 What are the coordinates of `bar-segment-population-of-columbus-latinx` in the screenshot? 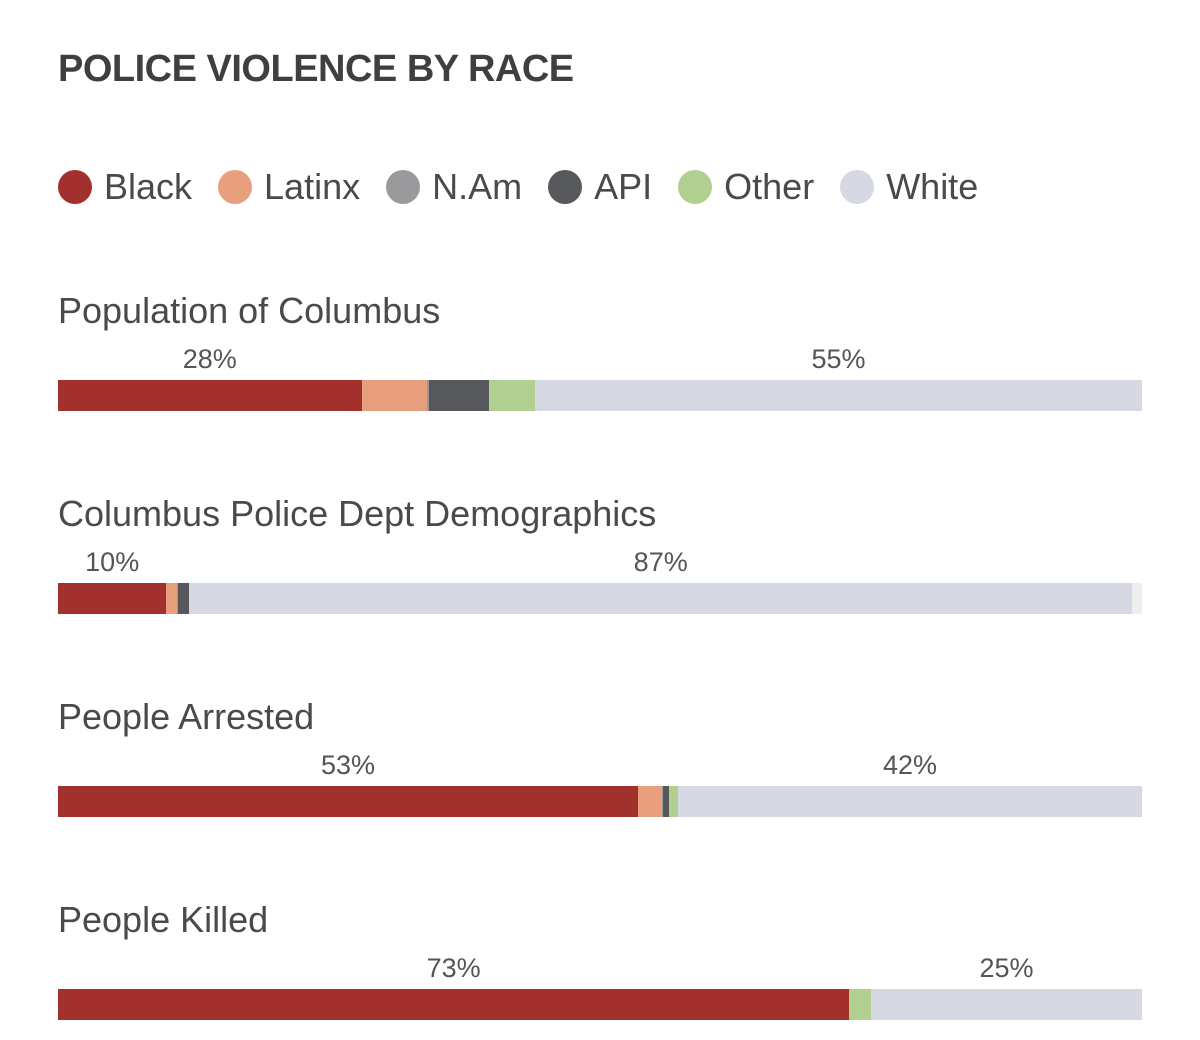 It's located at (394, 395).